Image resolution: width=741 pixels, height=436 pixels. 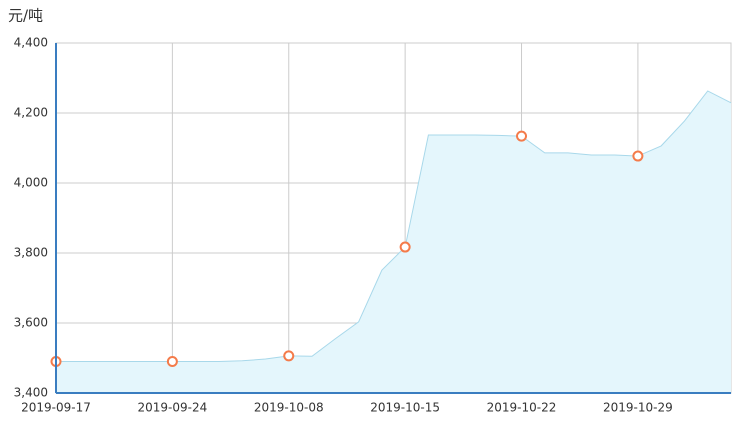 I want to click on y-tick-label: 4,000, so click(x=31, y=183).